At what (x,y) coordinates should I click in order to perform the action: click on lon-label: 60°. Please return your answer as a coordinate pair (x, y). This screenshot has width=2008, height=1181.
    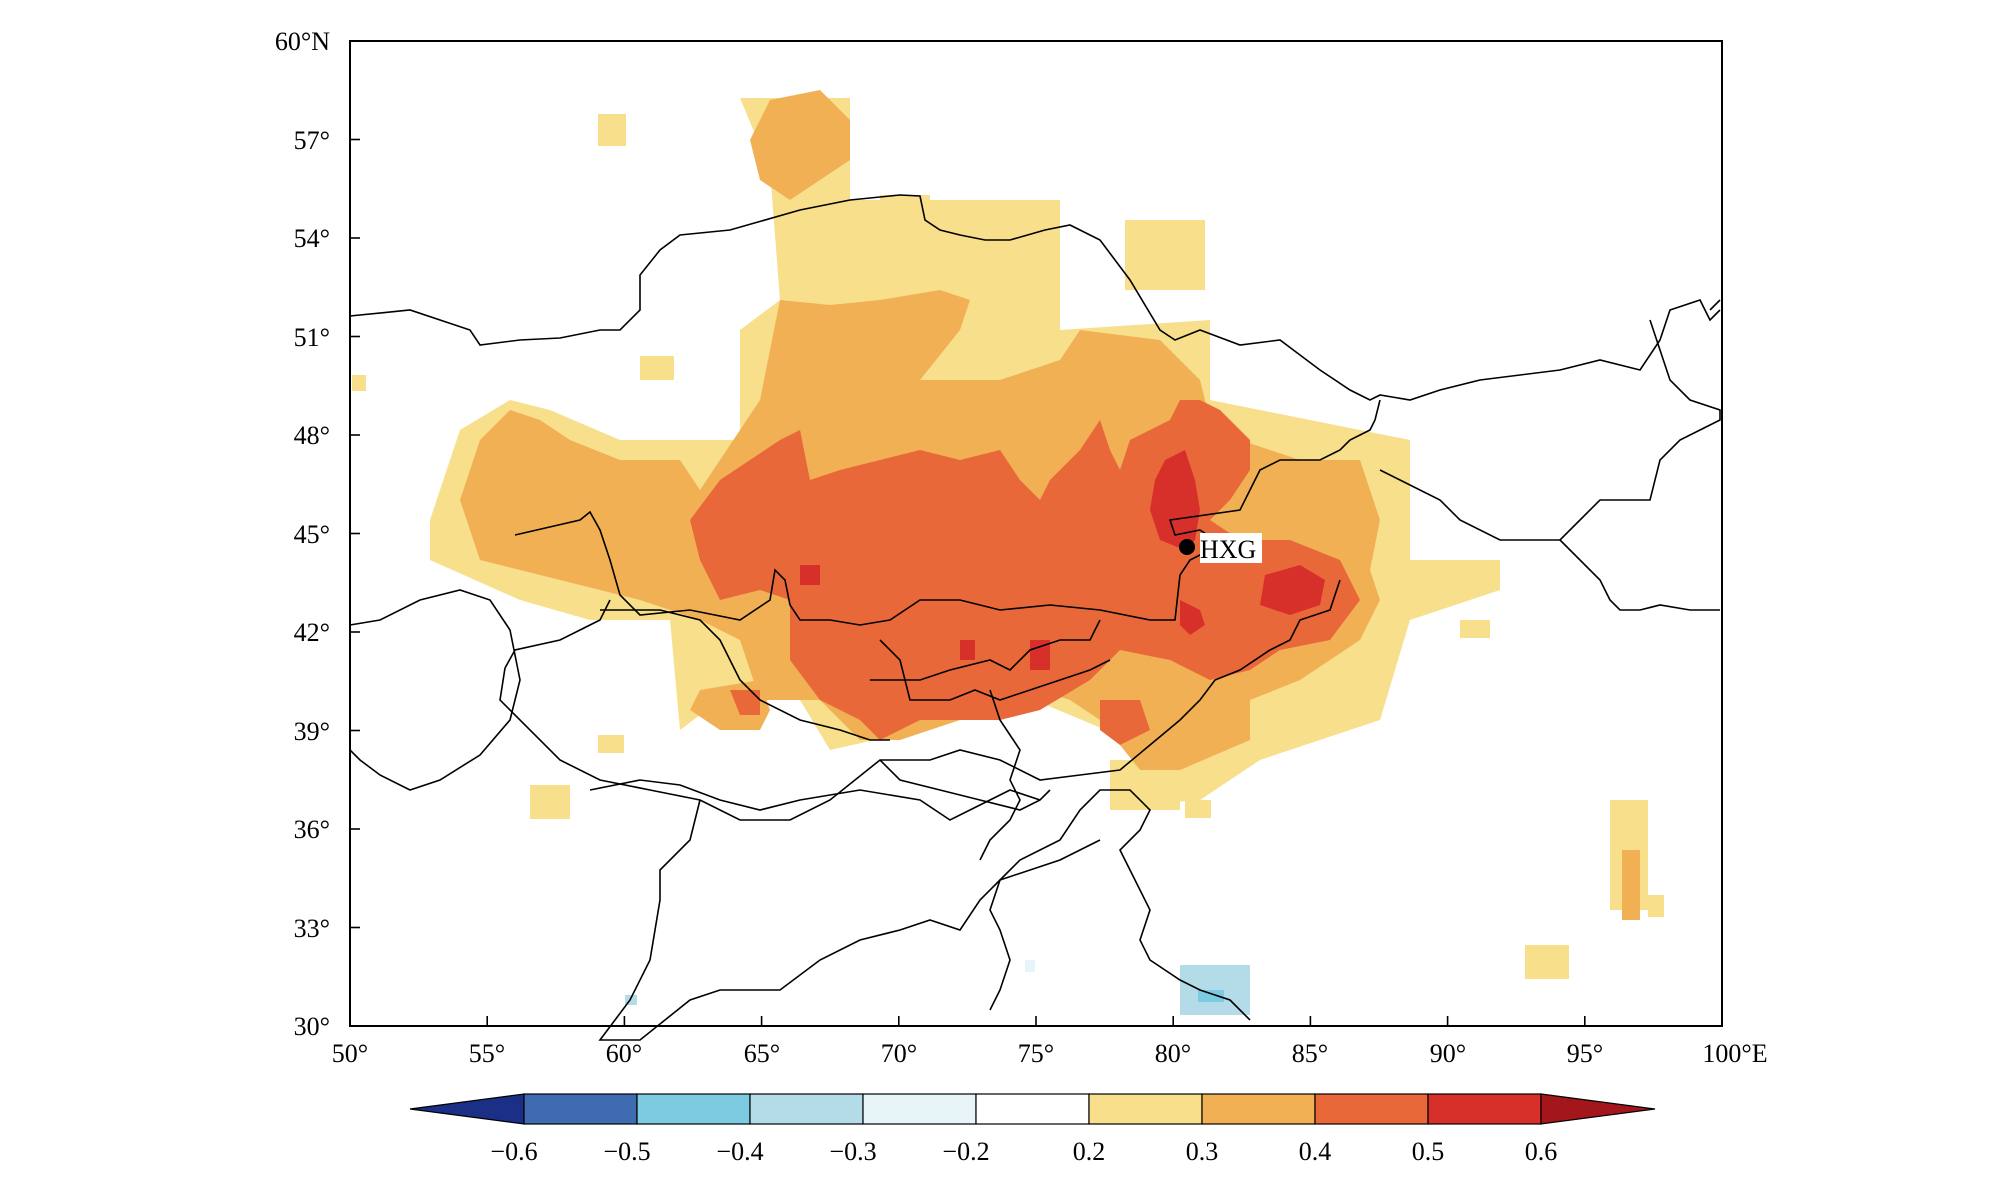
    Looking at the image, I should click on (624, 1053).